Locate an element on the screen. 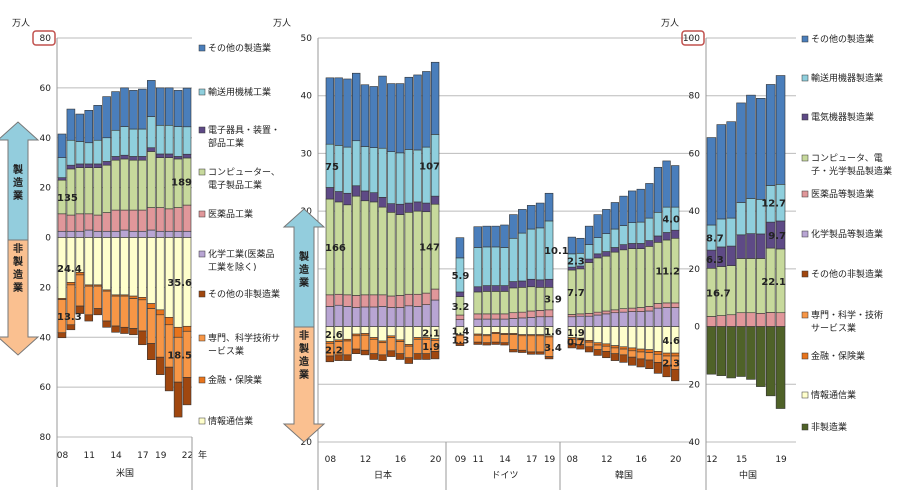  legend-label: コンピュータ、電 is located at coordinates (847, 158).